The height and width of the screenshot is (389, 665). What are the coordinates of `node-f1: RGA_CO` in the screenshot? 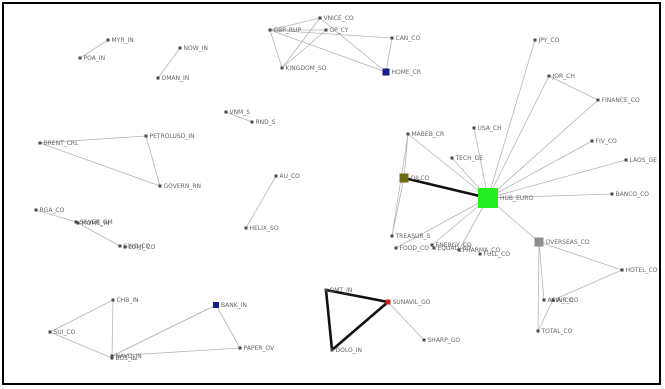 It's located at (49, 210).